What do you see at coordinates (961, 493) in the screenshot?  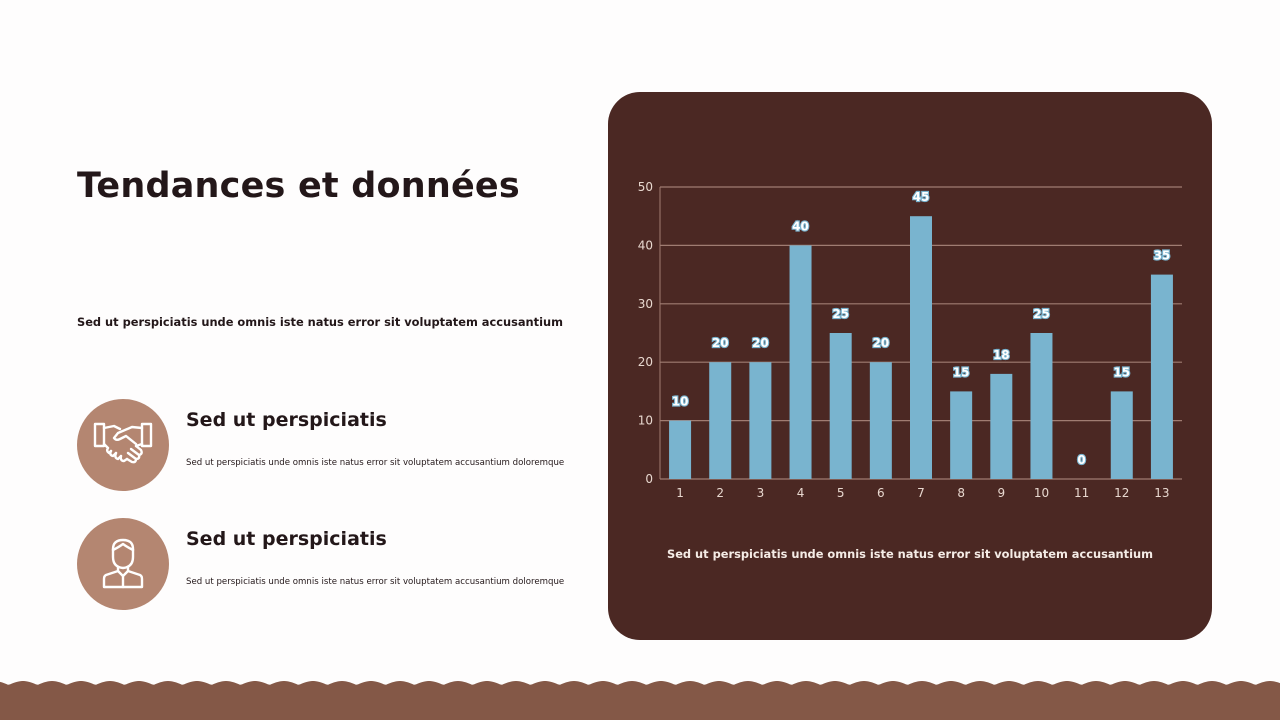 I see `x-tick-label: 8` at bounding box center [961, 493].